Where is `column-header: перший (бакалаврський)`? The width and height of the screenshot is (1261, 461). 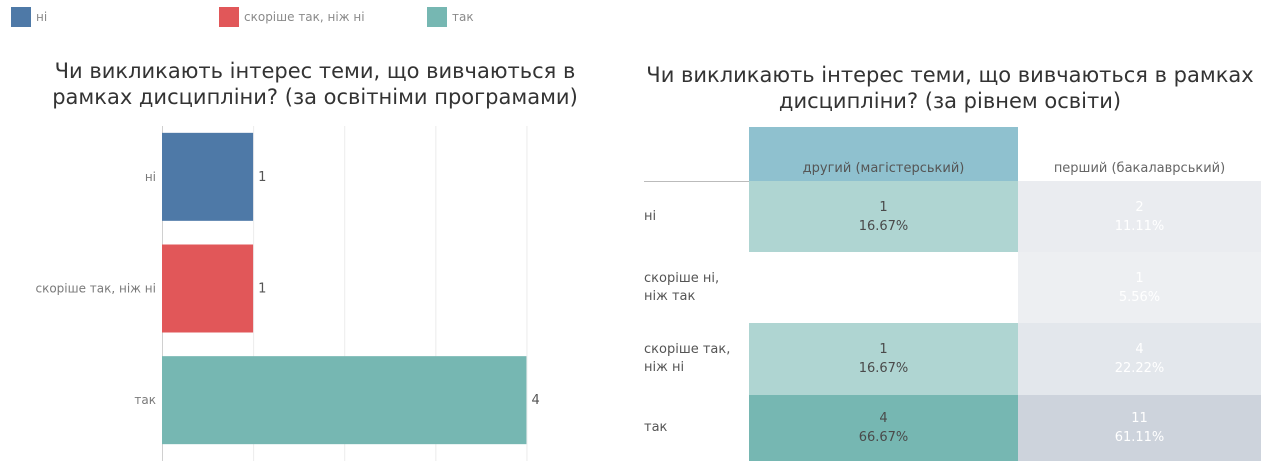 column-header: перший (бакалаврський) is located at coordinates (1139, 168).